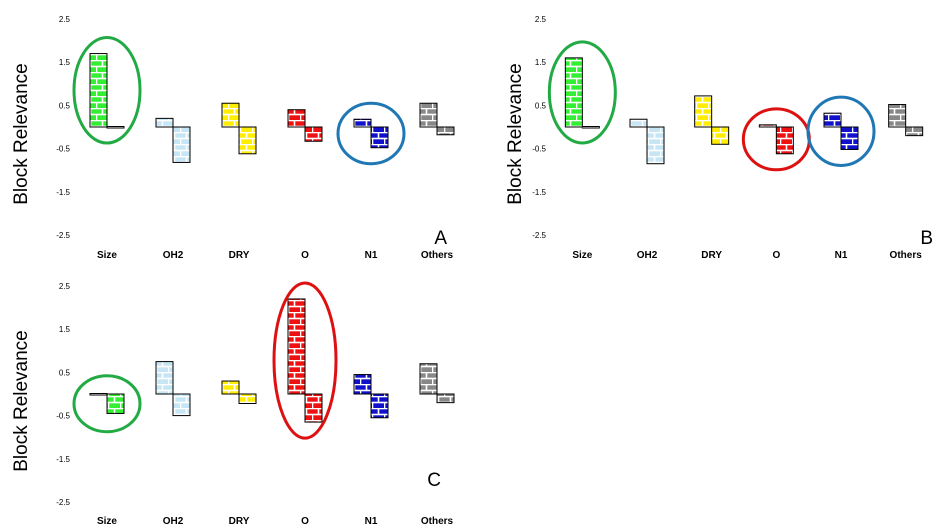 This screenshot has width=943, height=529. I want to click on panel-label: B, so click(926, 238).